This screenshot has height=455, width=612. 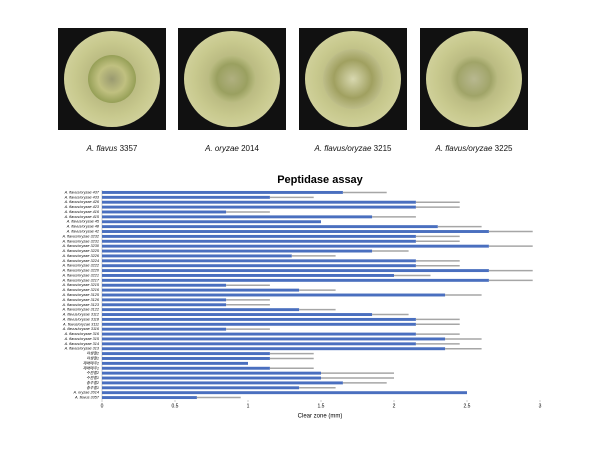 I want to click on y-tick-label: A. flavus/oryzae 316, so click(x=82, y=334).